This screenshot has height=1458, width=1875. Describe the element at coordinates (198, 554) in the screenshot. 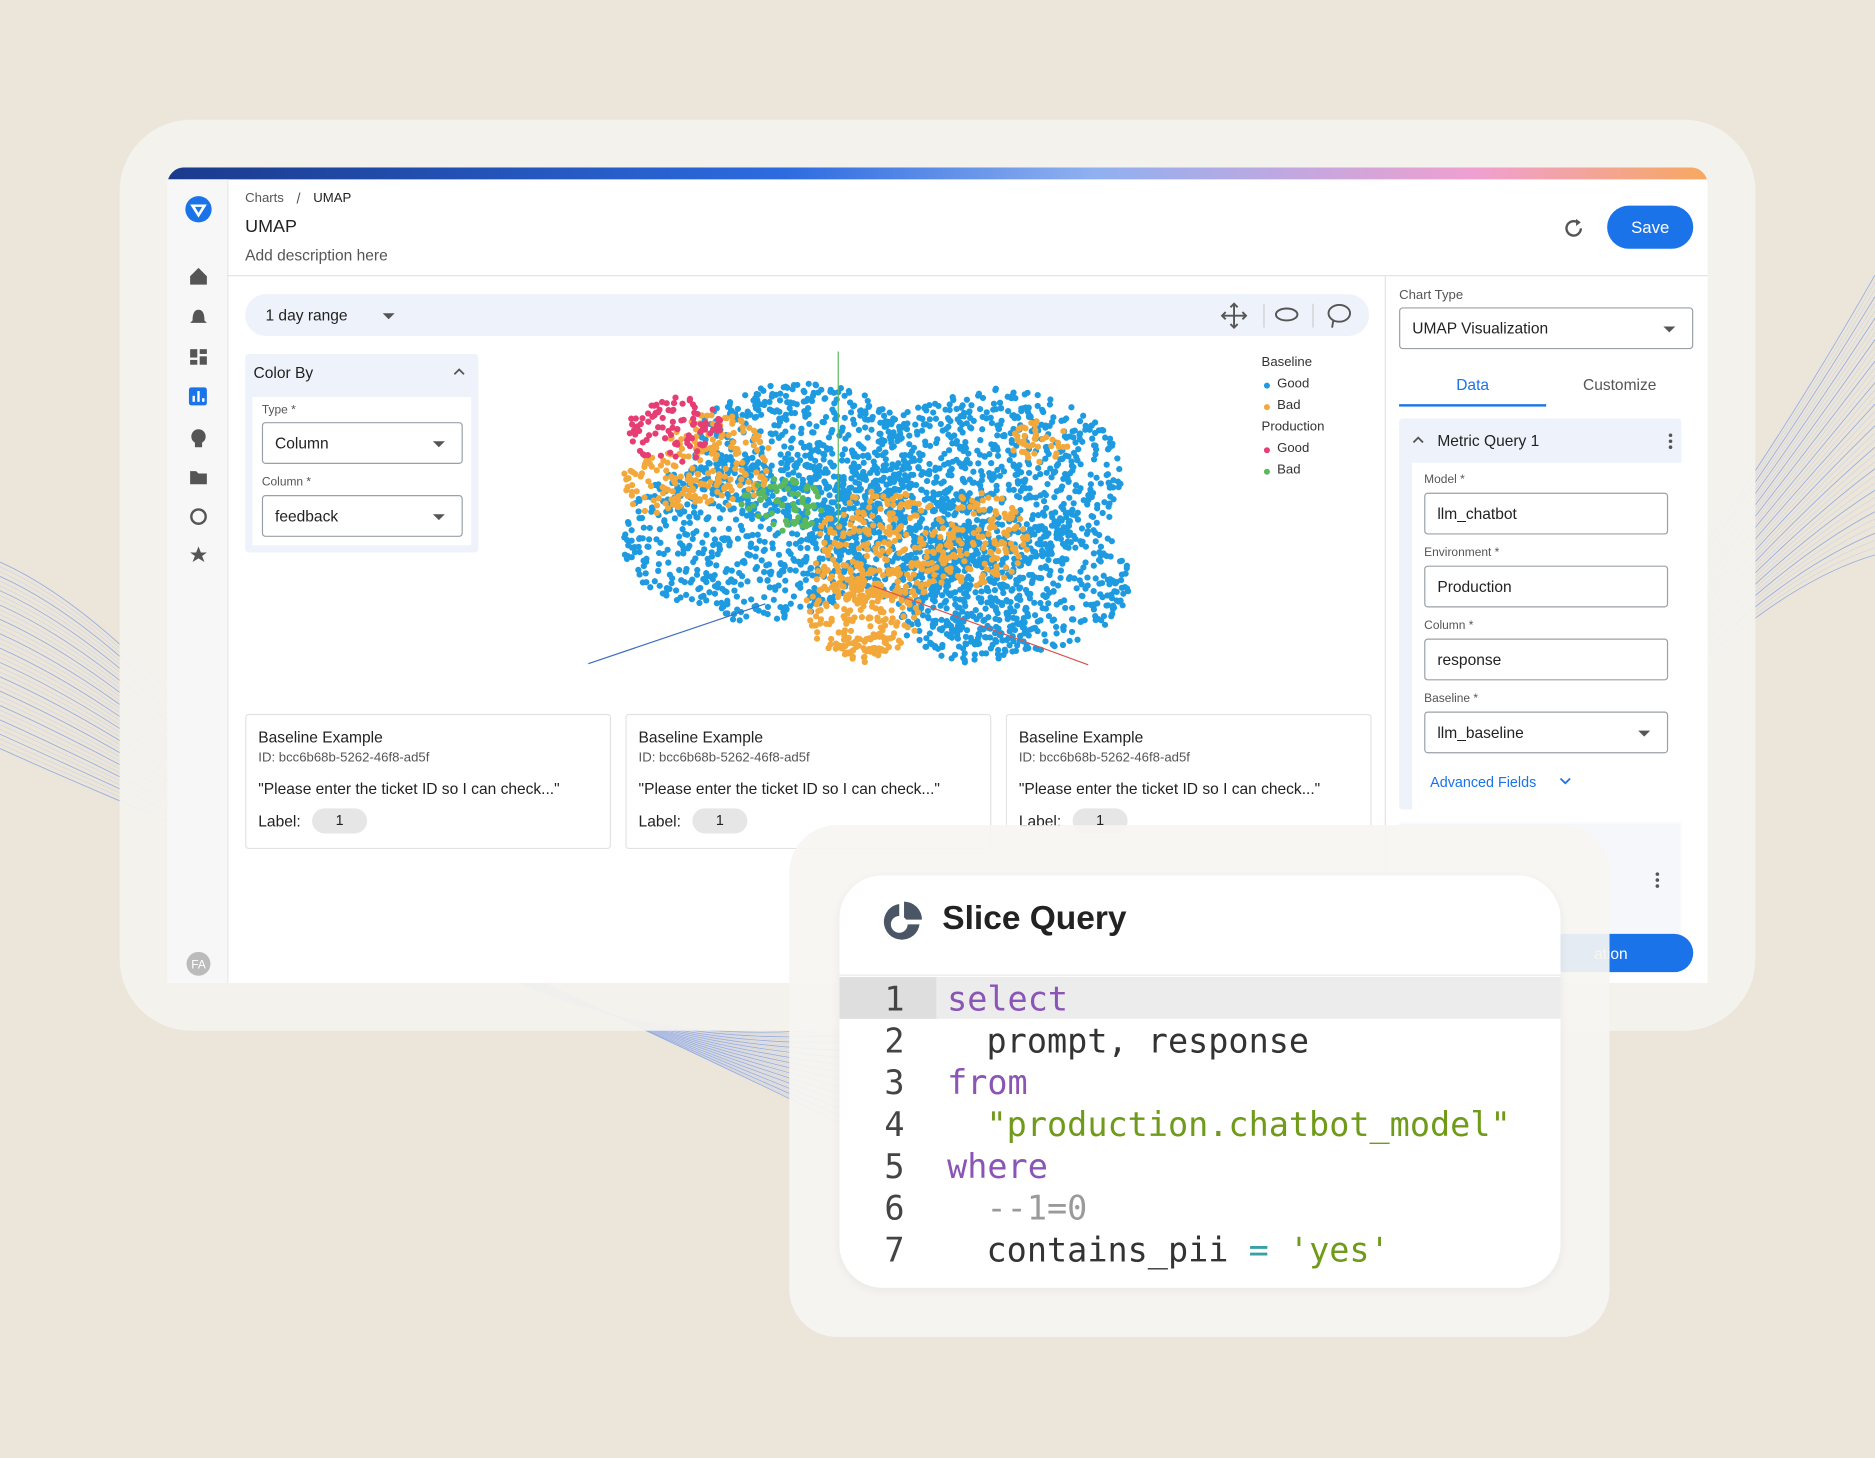

I see `favorites-icon` at that location.